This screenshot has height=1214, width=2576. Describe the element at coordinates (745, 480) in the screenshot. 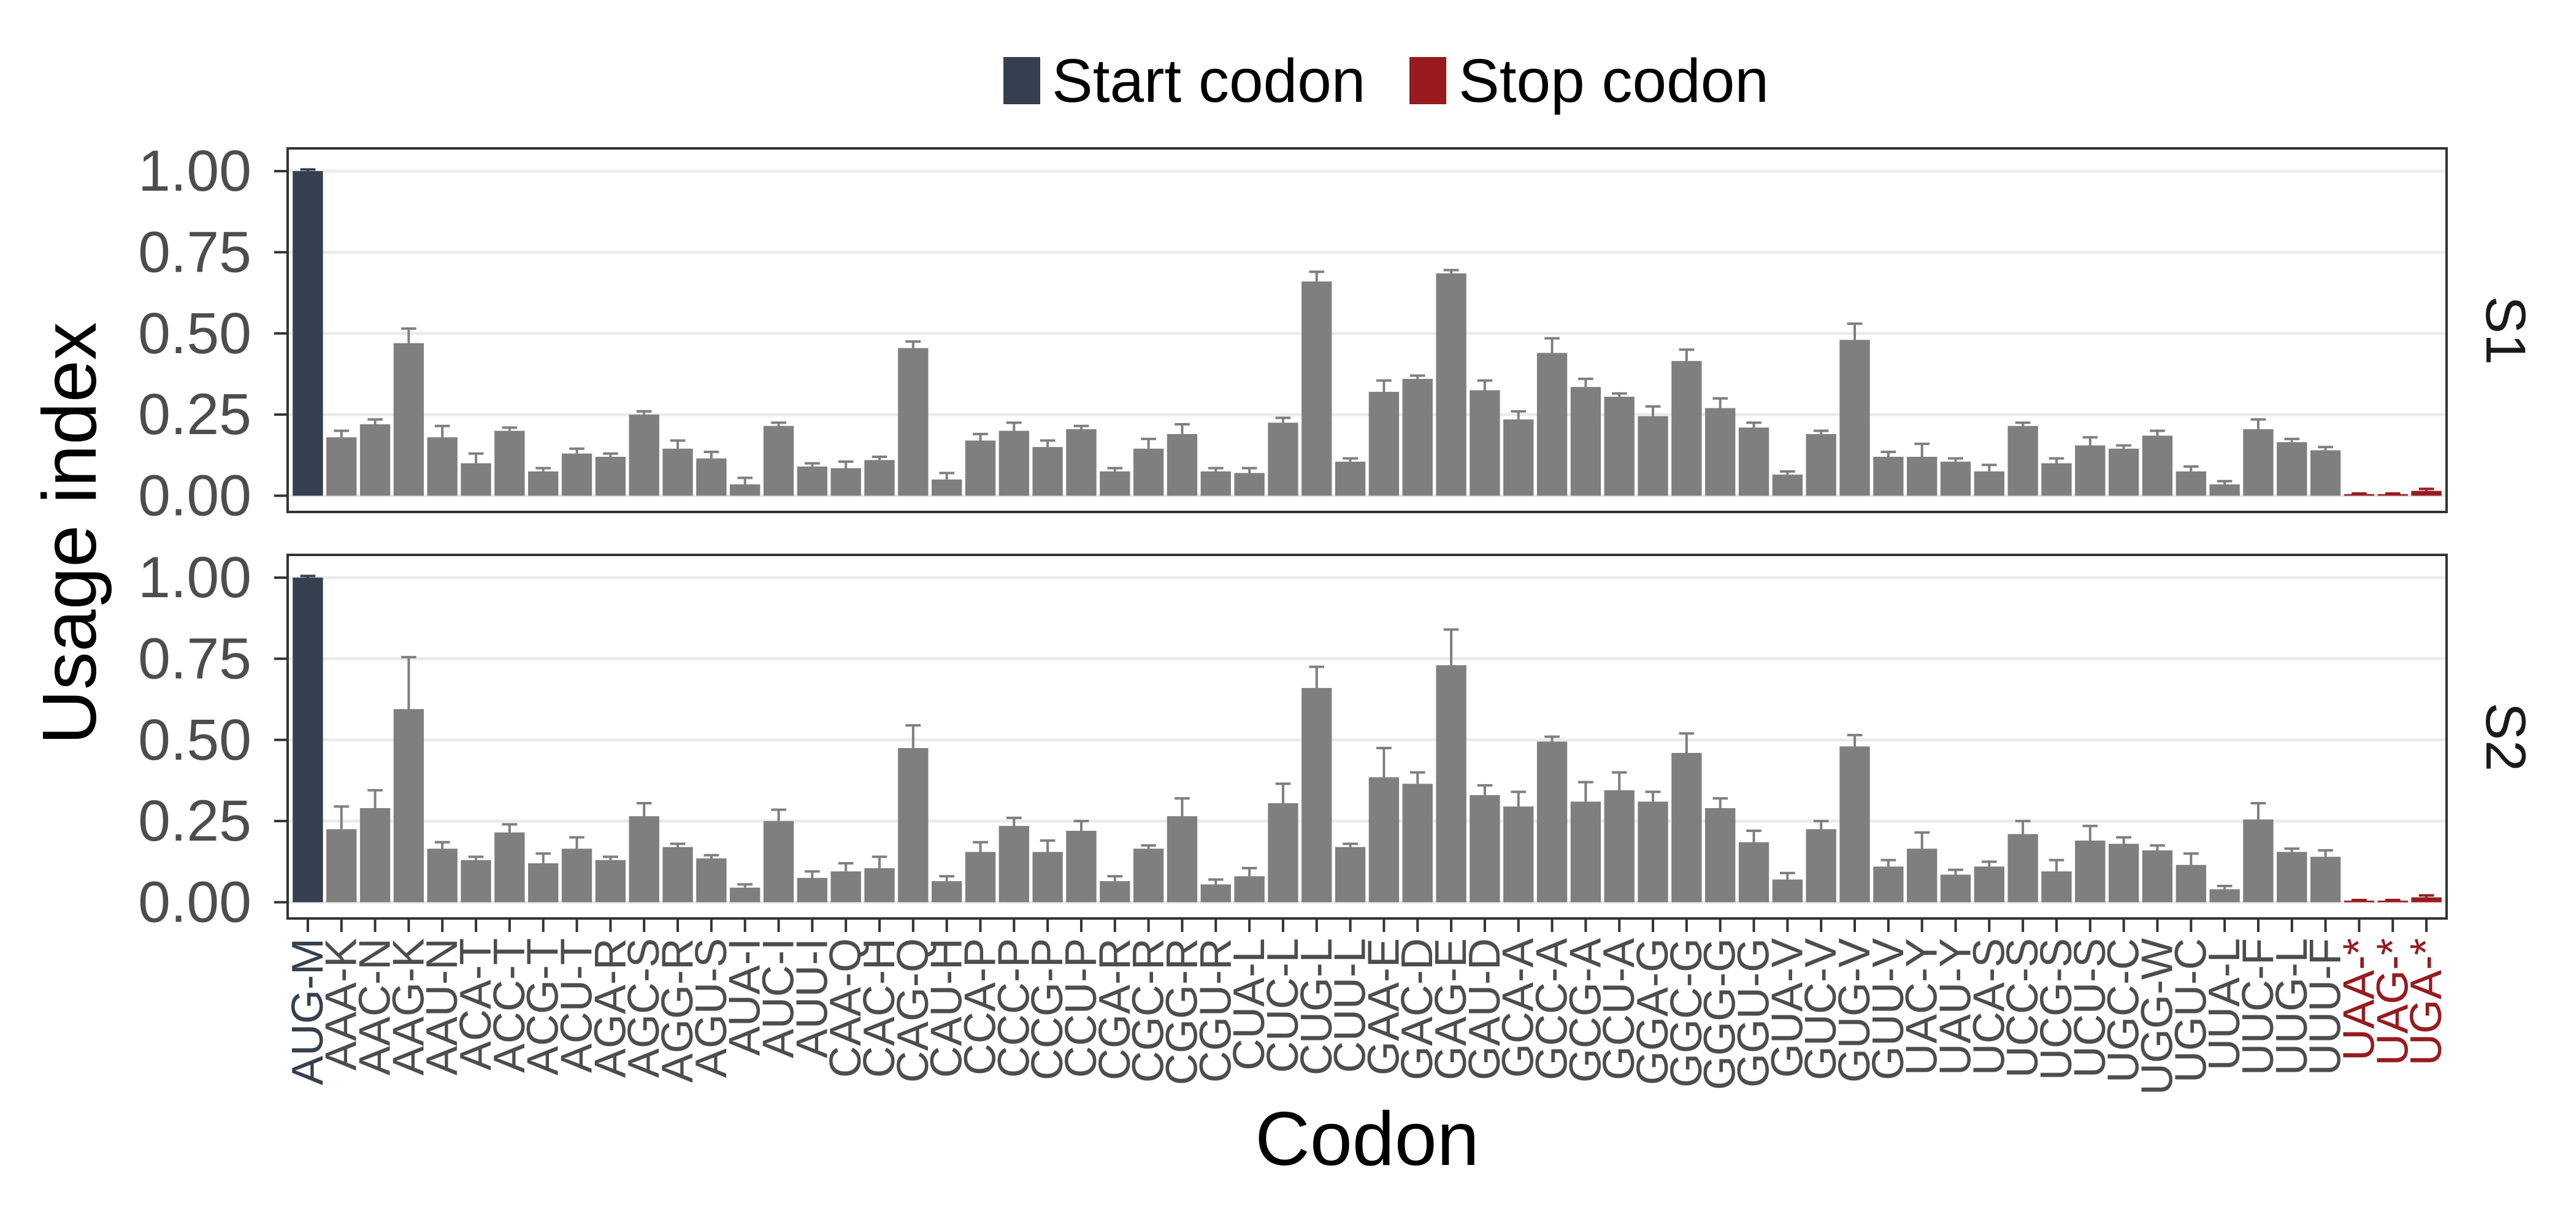

I see `error-bar-s1-aua-i` at that location.